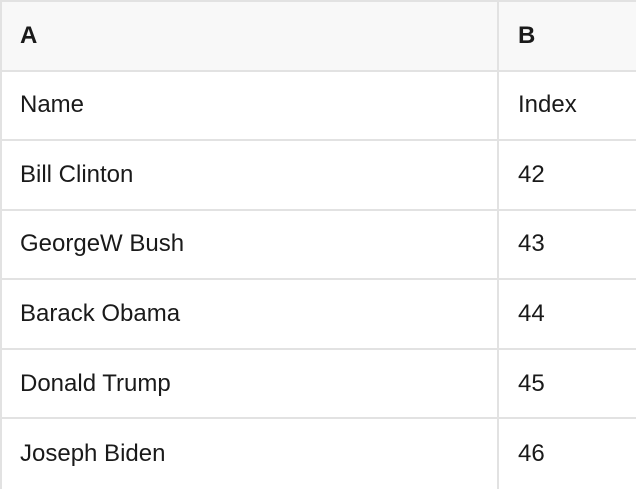 This screenshot has height=489, width=636. Describe the element at coordinates (250, 175) in the screenshot. I see `cell-a2: Bill Clinton` at that location.